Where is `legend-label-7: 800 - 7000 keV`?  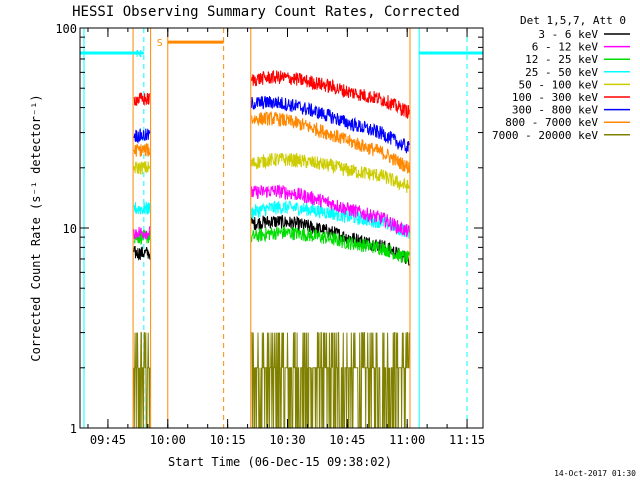
legend-label-7: 800 - 7000 keV is located at coordinates (551, 122).